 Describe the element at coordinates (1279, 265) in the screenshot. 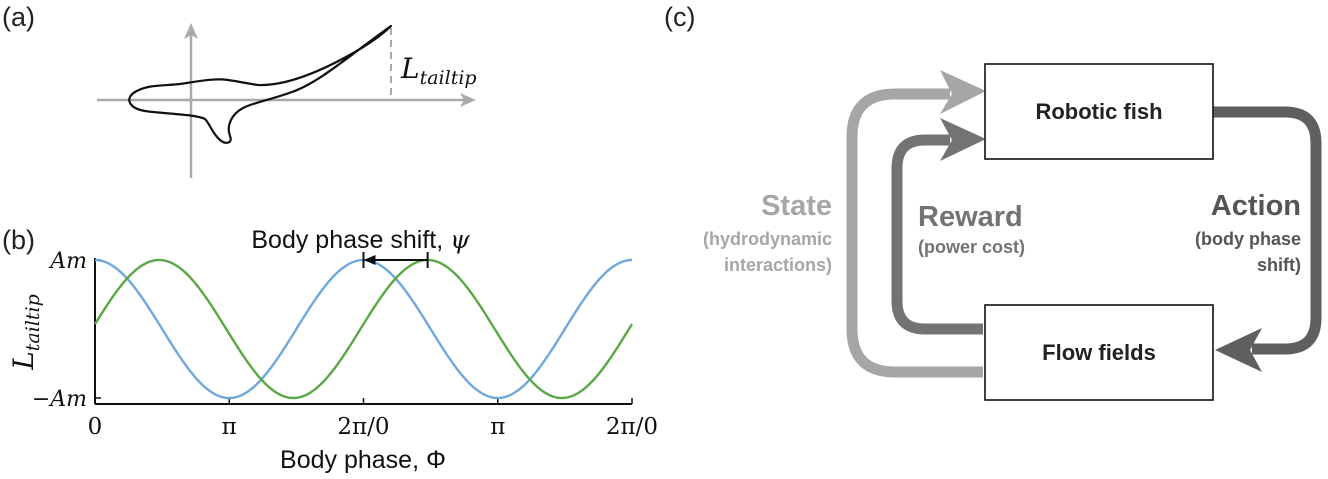

I see `action-sublabel-2: shift)` at that location.